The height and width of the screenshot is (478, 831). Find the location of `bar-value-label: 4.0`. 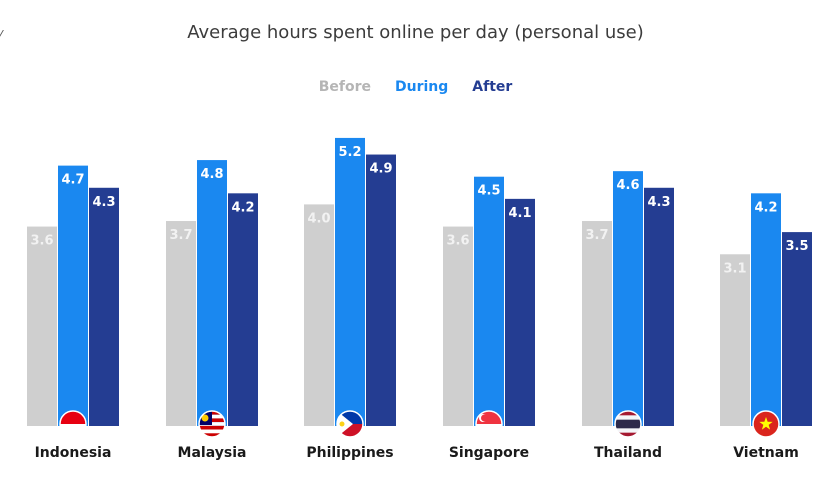

bar-value-label: 4.0 is located at coordinates (318, 218).